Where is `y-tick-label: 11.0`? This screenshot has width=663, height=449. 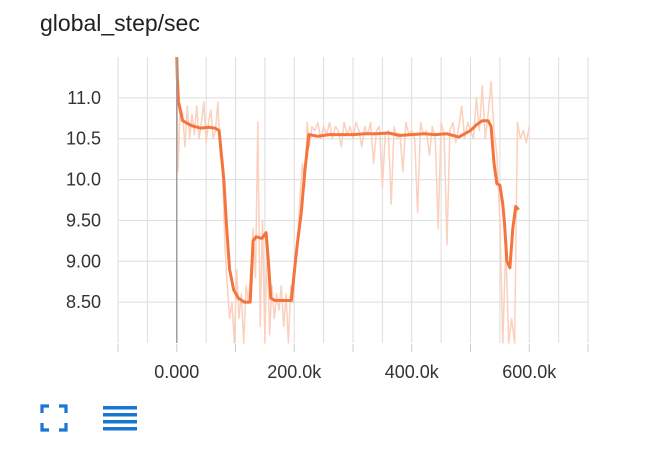 y-tick-label: 11.0 is located at coordinates (84, 98).